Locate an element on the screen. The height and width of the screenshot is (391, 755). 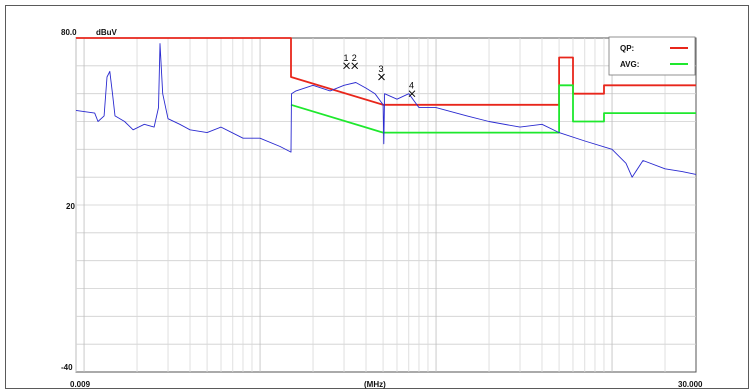
peak-marker-label-1: 1 is located at coordinates (346, 58).